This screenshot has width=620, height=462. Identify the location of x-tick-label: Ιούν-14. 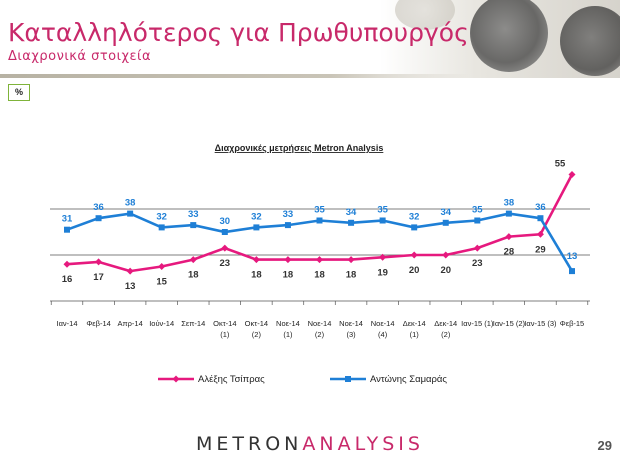
(161, 323).